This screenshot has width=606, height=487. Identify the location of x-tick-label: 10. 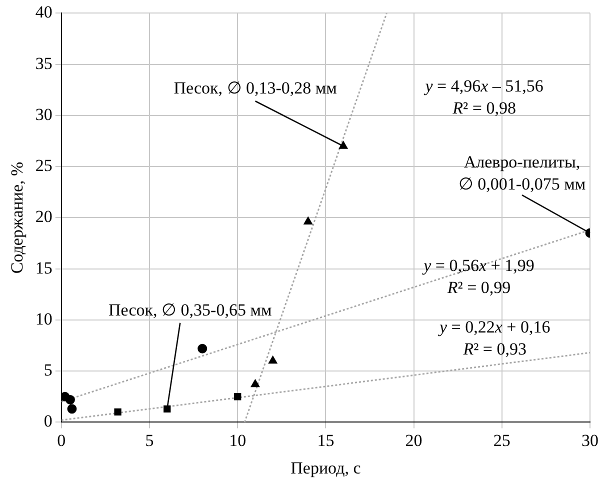
(237, 440).